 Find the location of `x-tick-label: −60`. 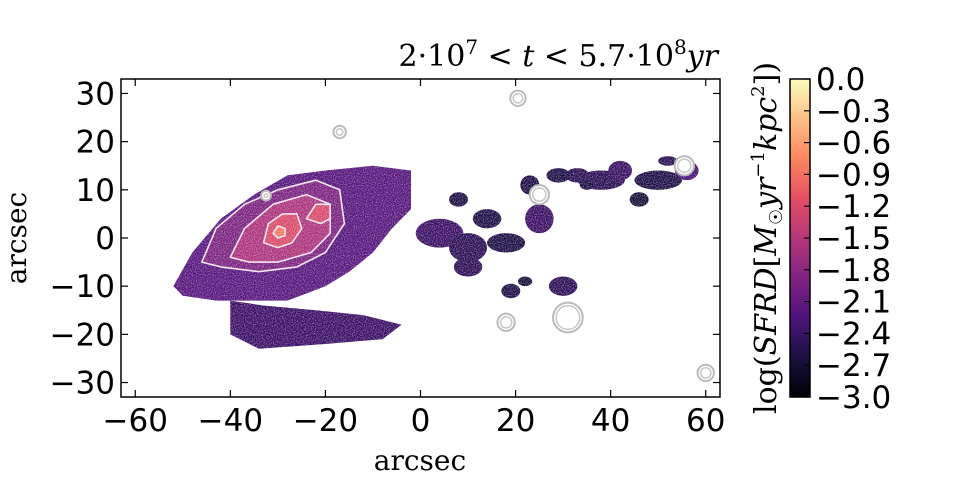

x-tick-label: −60 is located at coordinates (135, 421).